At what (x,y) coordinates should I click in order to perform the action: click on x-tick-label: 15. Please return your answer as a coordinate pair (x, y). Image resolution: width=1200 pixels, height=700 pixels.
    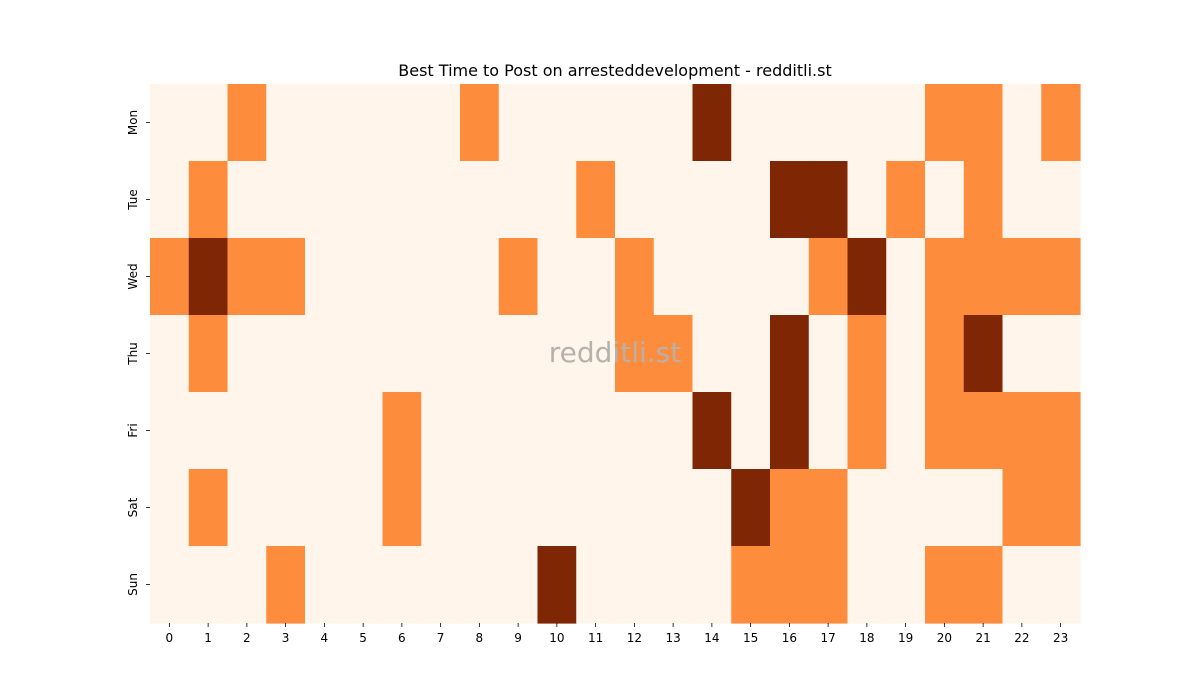
    Looking at the image, I should click on (750, 638).